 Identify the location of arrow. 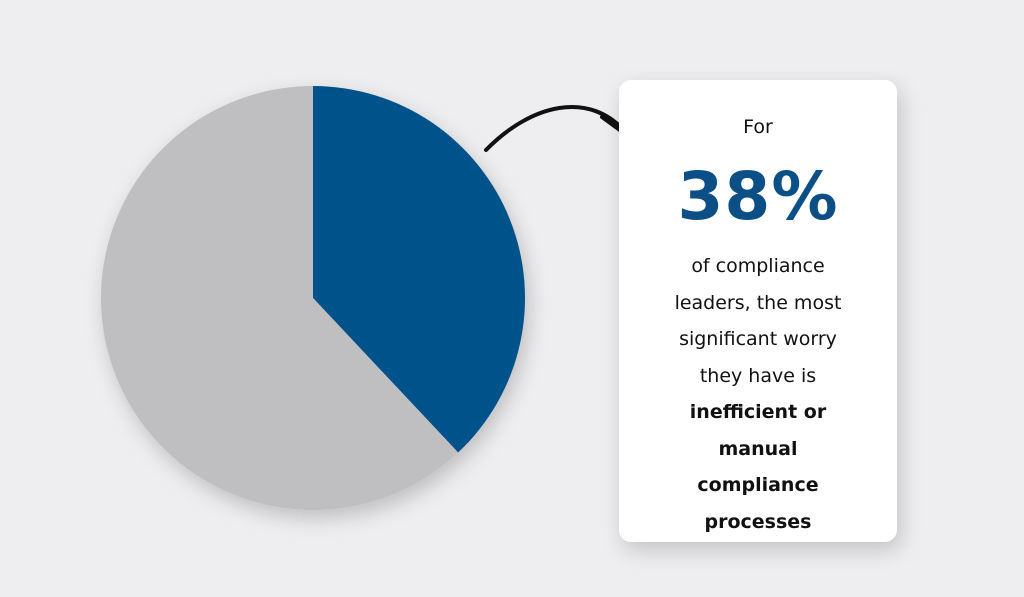
(557, 128).